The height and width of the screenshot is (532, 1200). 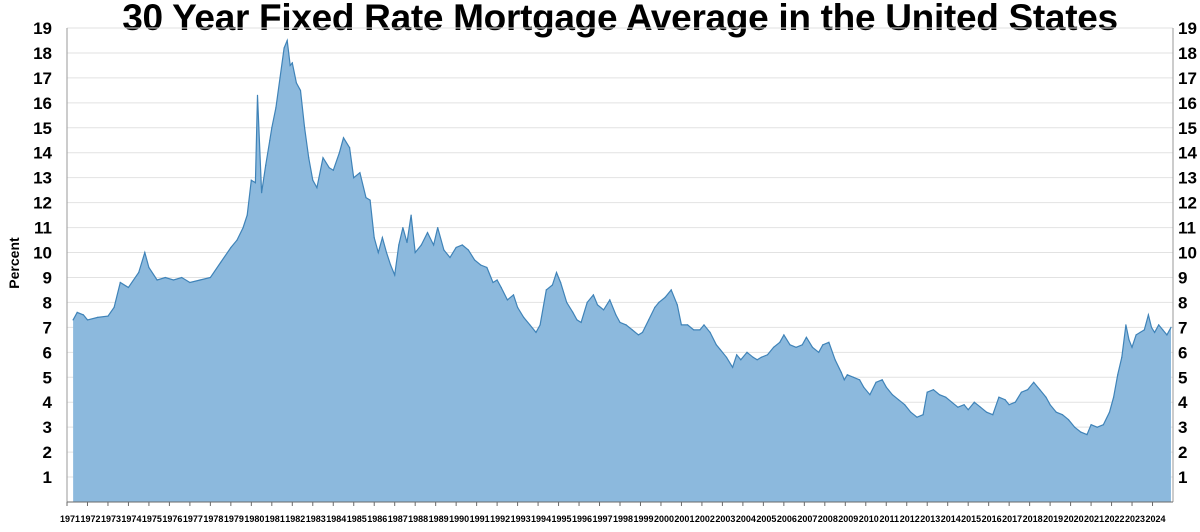 I want to click on x-tick-2011: 2011, so click(x=889, y=519).